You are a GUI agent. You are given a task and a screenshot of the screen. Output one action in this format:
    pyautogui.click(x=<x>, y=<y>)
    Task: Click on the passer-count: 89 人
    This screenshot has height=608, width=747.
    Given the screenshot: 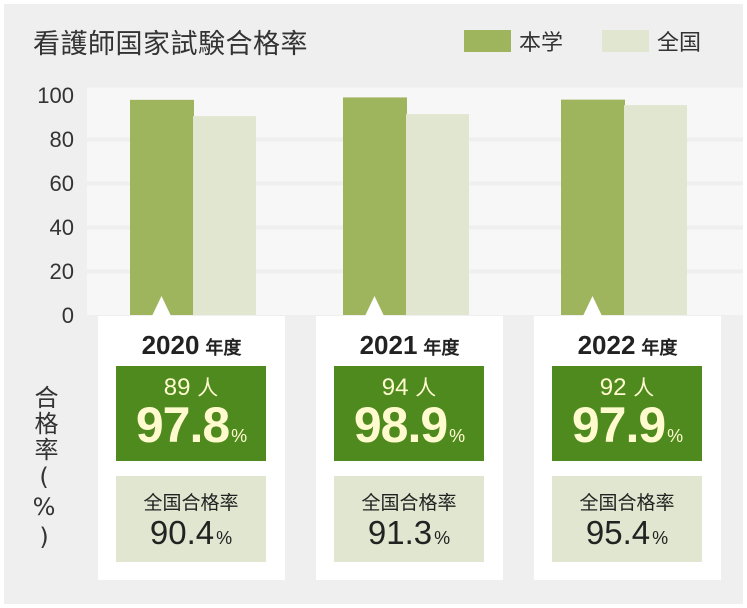 What is the action you would take?
    pyautogui.click(x=191, y=387)
    